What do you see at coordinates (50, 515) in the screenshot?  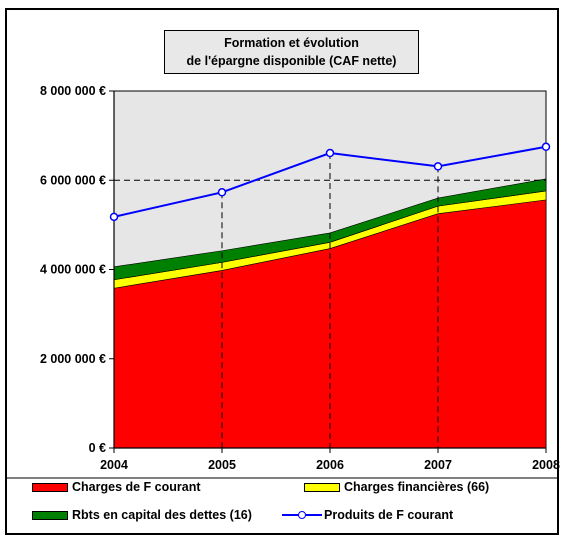 I see `legend-swatch-green` at bounding box center [50, 515].